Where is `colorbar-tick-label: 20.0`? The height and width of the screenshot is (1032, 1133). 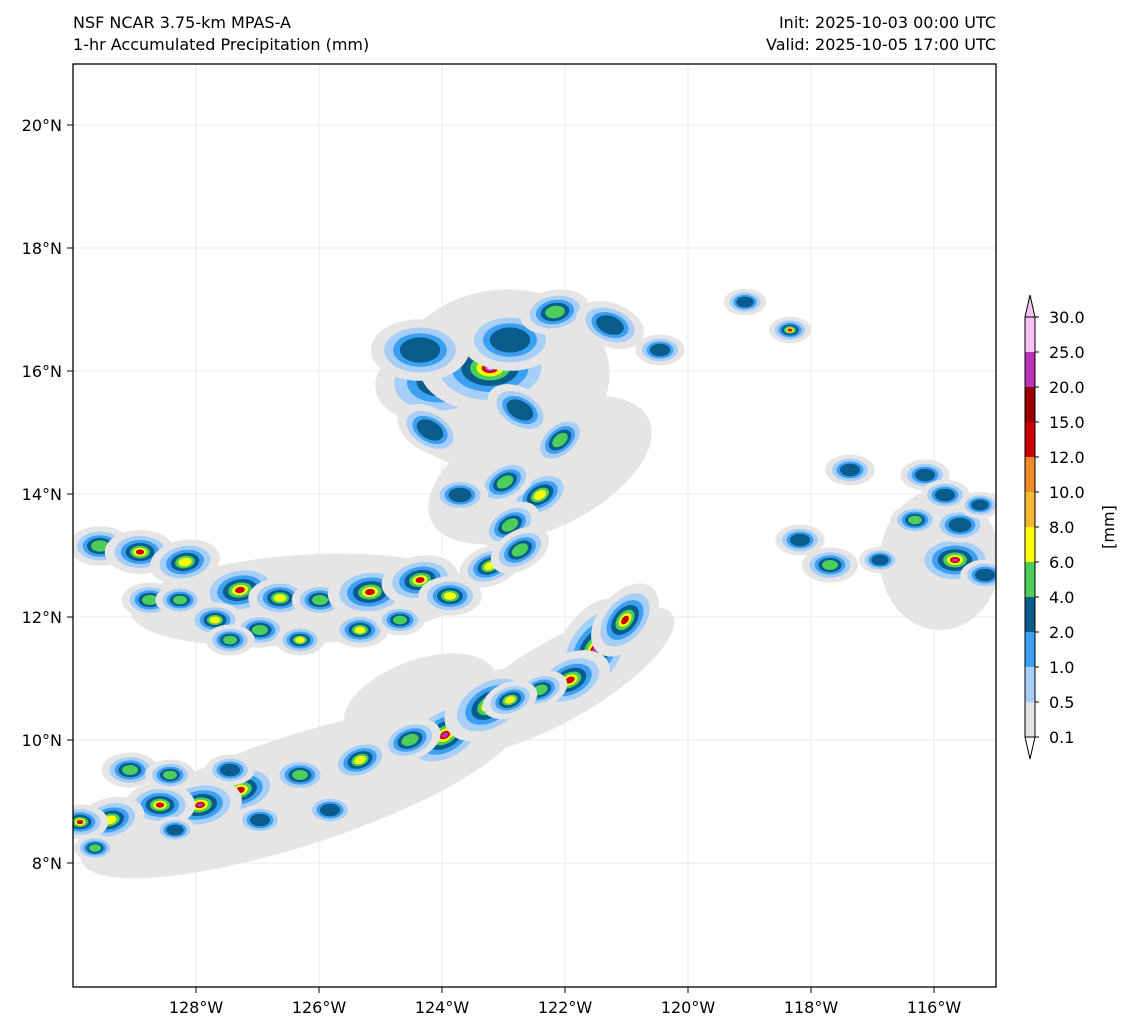
colorbar-tick-label: 20.0 is located at coordinates (1067, 387).